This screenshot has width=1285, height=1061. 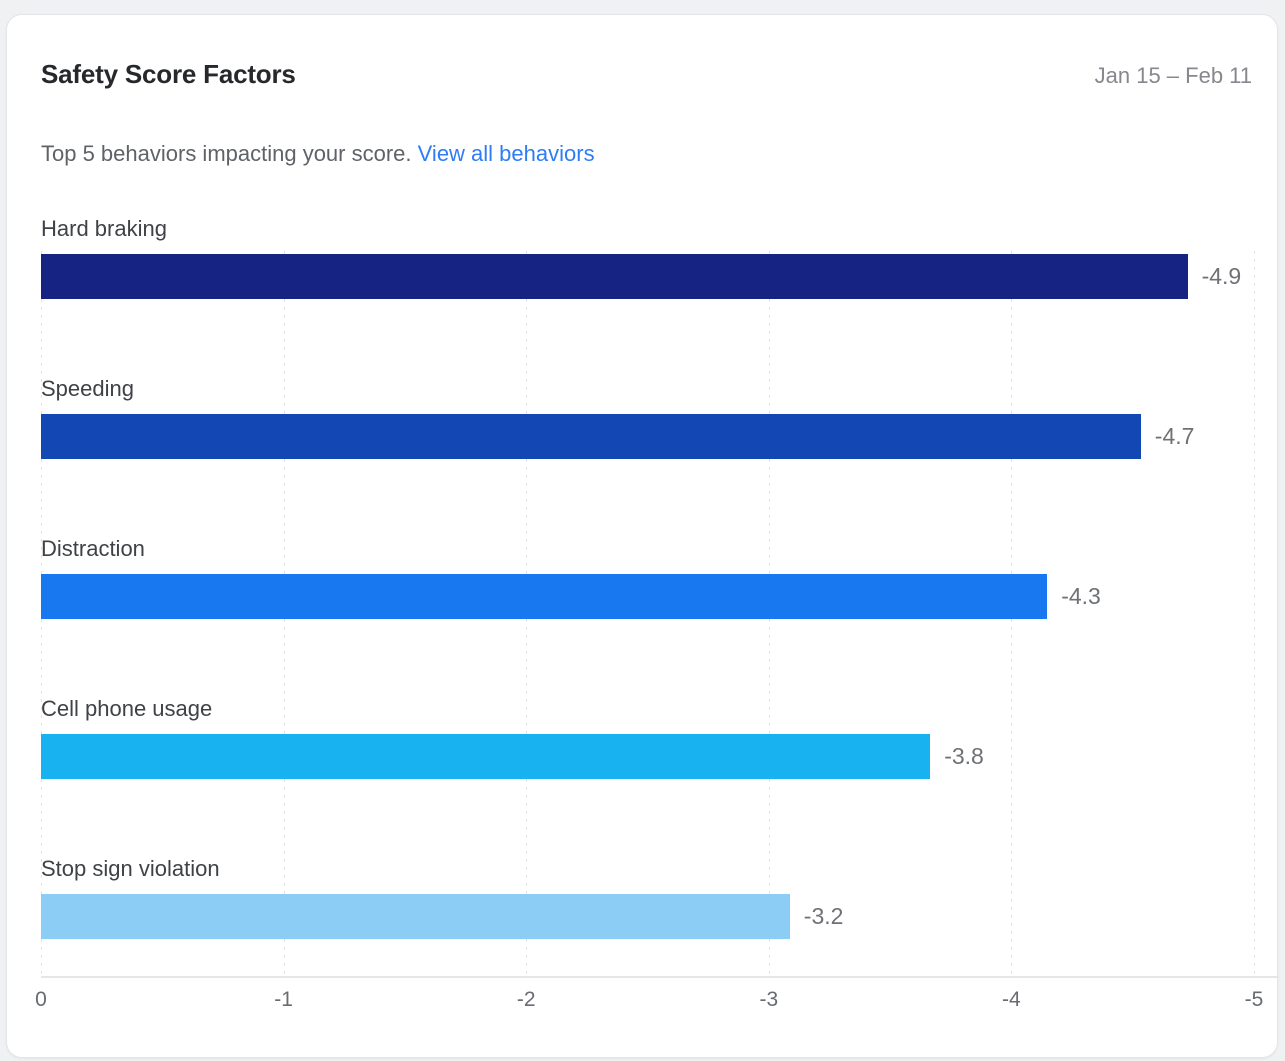 I want to click on bar-label: Hard braking, so click(x=104, y=228).